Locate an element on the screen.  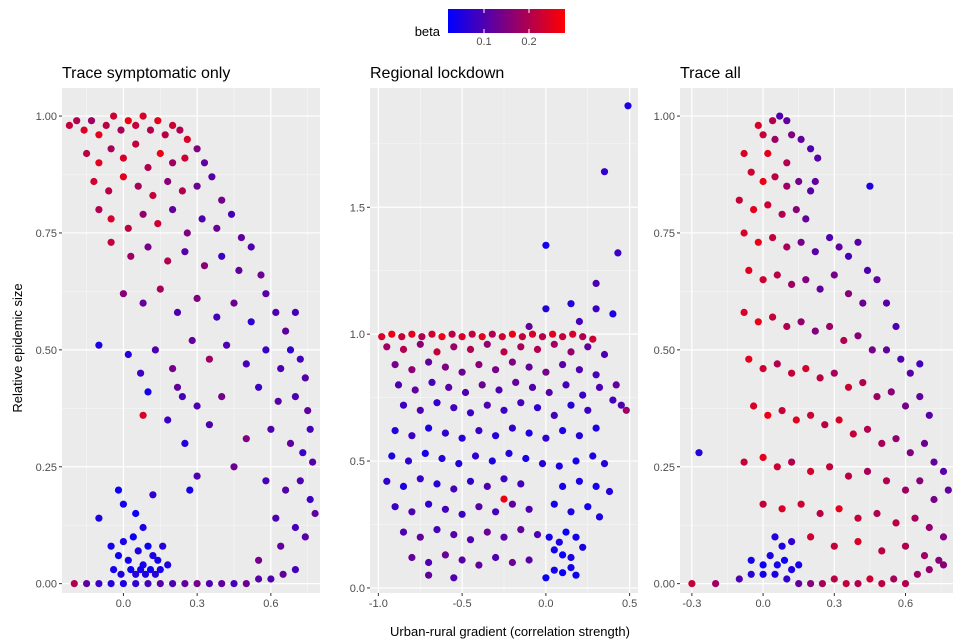
x-tick-label: -0.5 is located at coordinates (462, 604).